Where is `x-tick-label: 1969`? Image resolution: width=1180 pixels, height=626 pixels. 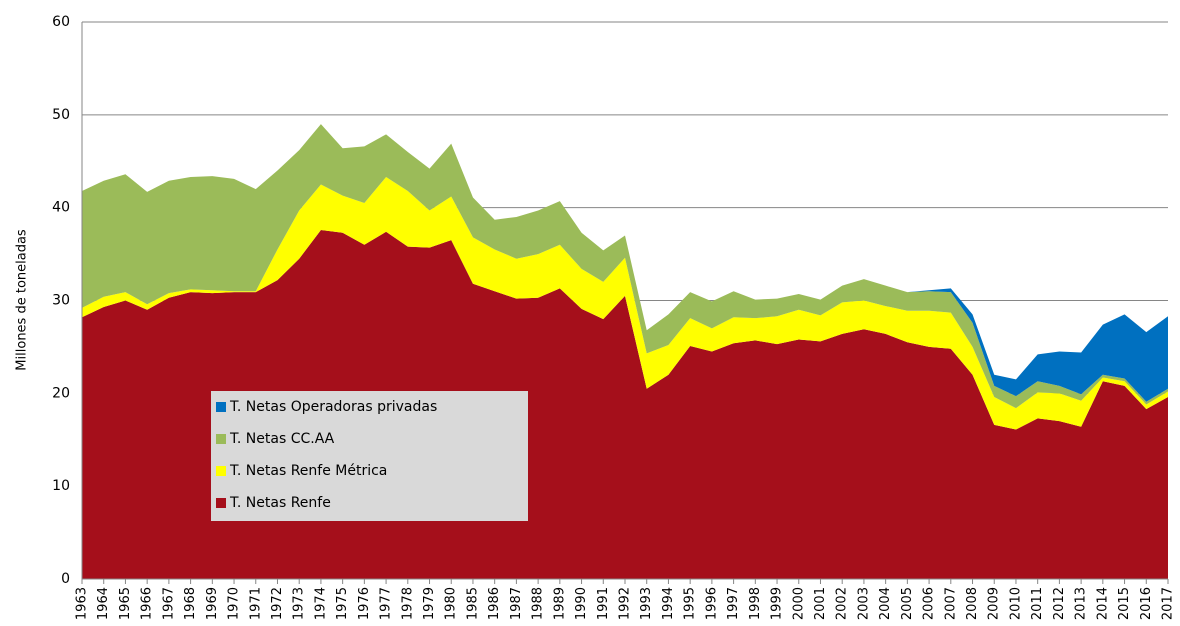
x-tick-label: 1969 is located at coordinates (212, 603).